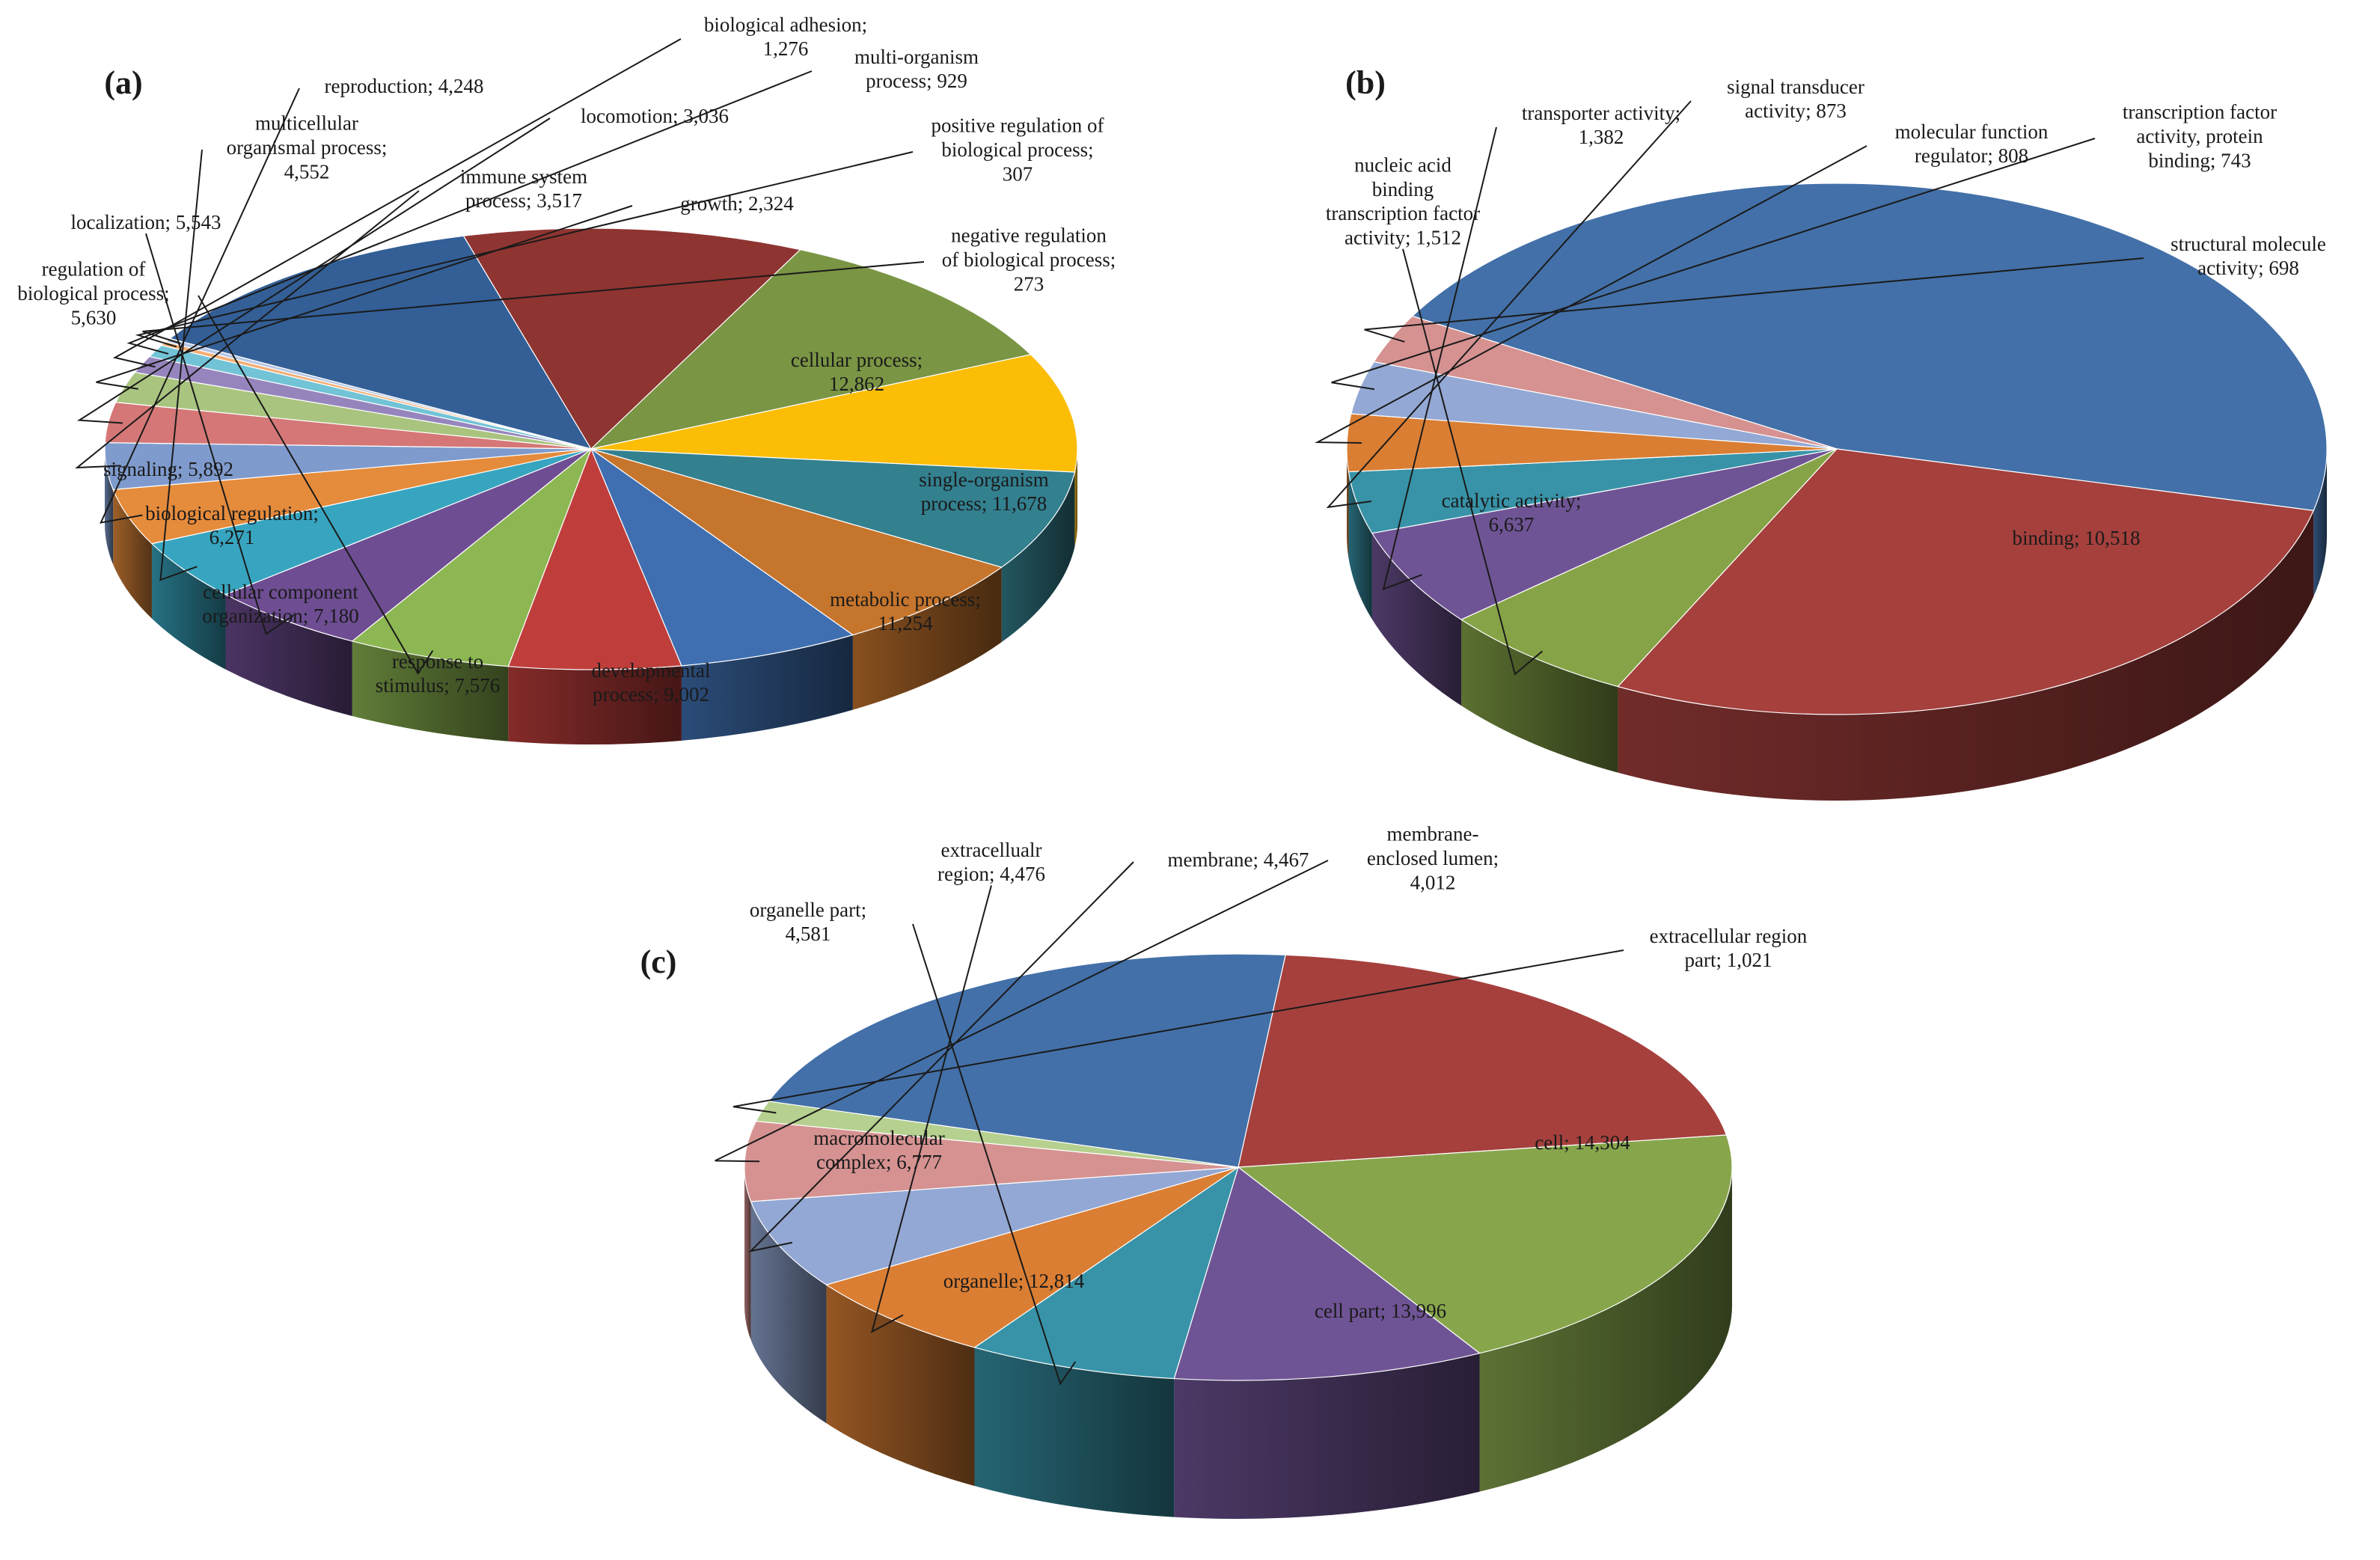  Describe the element at coordinates (984, 503) in the screenshot. I see `slice-label-line: process; 11,678` at that location.